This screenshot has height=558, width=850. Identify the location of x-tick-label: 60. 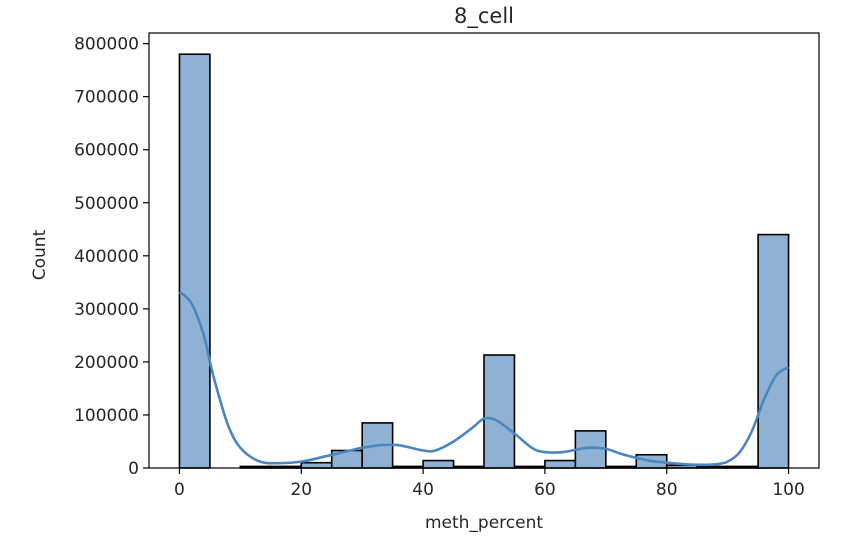
(545, 490).